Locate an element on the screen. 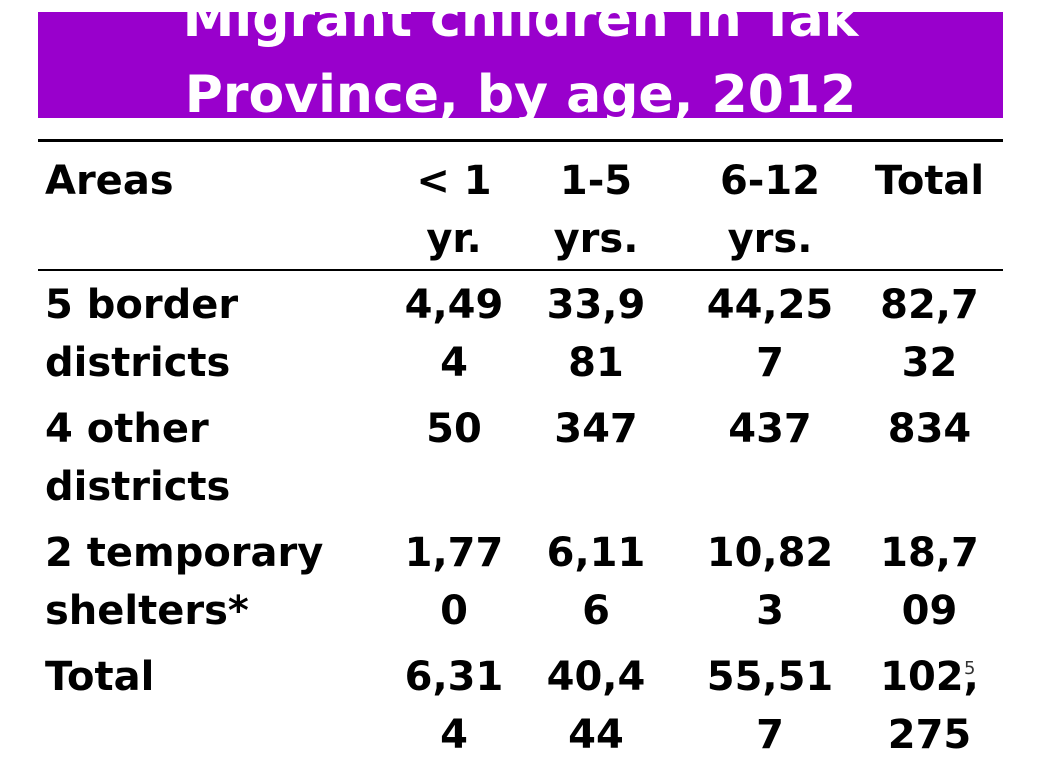 Image resolution: width=1040 pixels, height=764 pixels. header-total: Total is located at coordinates (929, 181).